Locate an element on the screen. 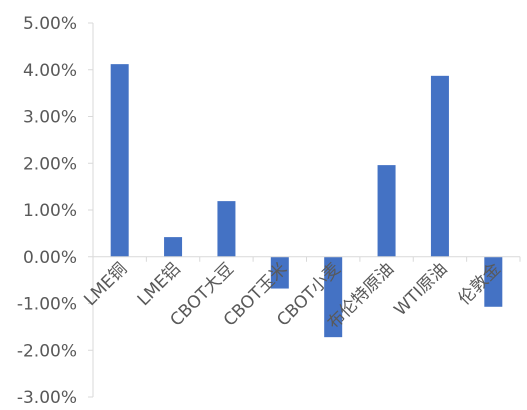  category-label: WTI原油 is located at coordinates (421, 289).